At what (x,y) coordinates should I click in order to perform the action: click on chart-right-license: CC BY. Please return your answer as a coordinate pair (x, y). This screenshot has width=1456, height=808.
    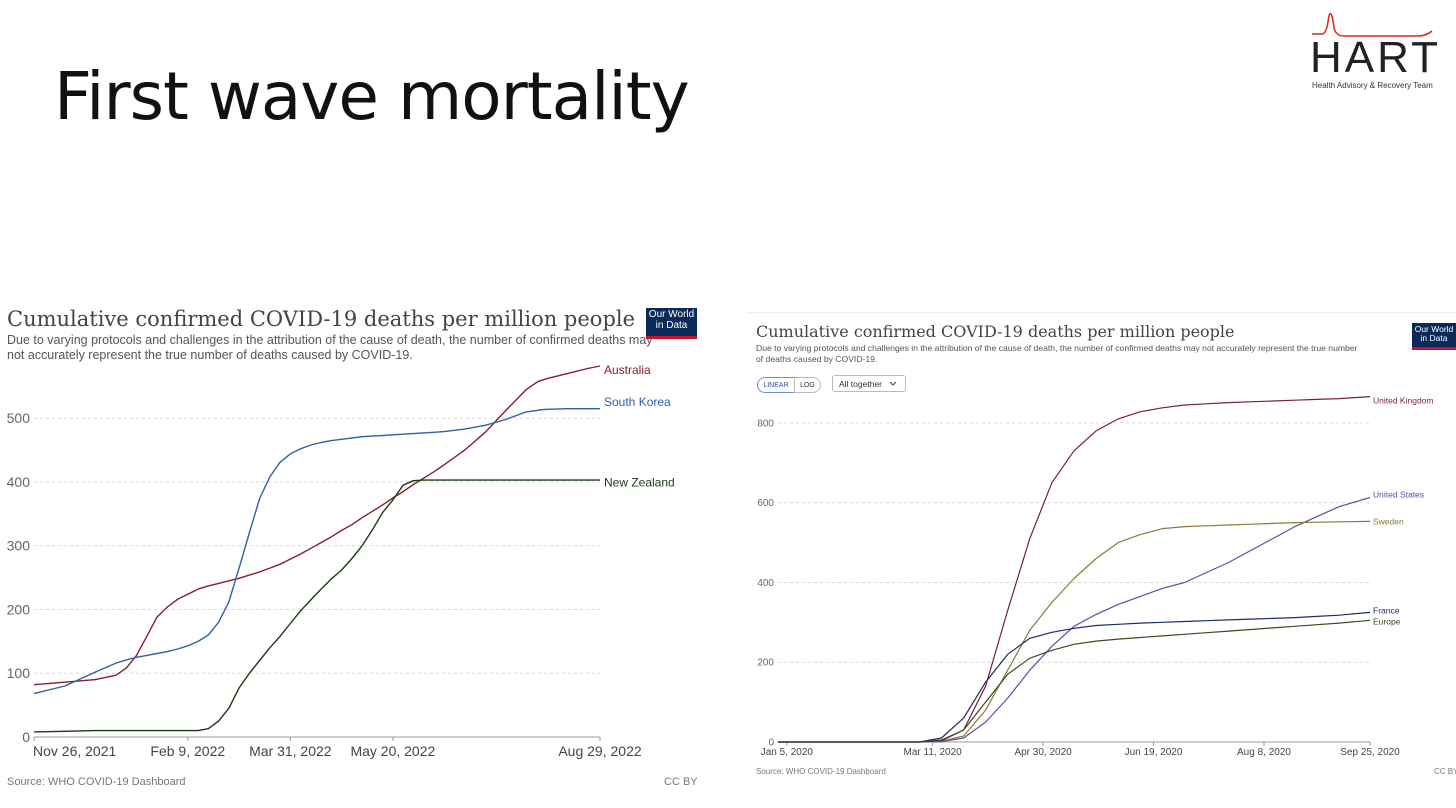
    Looking at the image, I should click on (1445, 771).